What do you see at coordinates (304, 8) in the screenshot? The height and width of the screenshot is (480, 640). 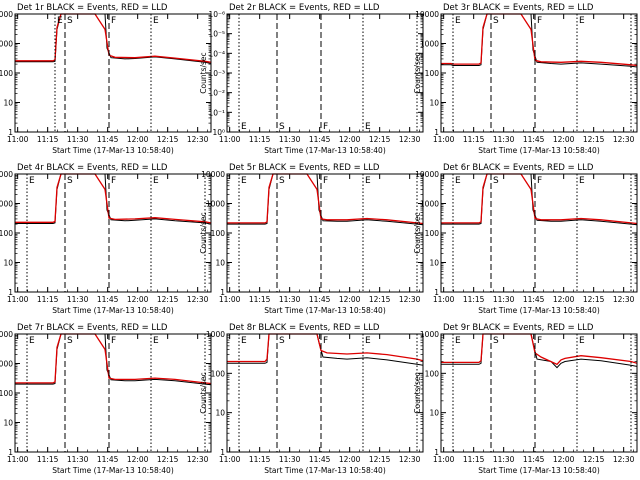 I see `panel-title: Det 2r BLACK = Events, RED = LLD` at bounding box center [304, 8].